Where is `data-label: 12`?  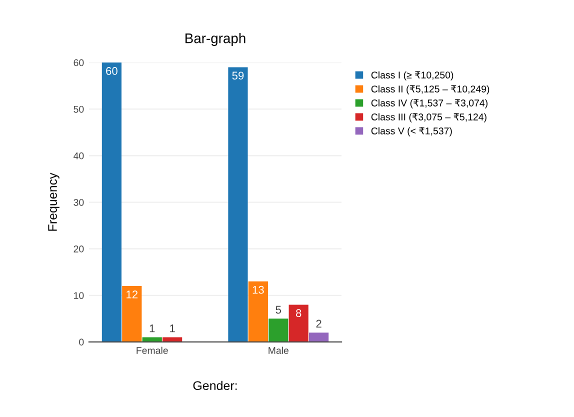
data-label: 12 is located at coordinates (132, 294).